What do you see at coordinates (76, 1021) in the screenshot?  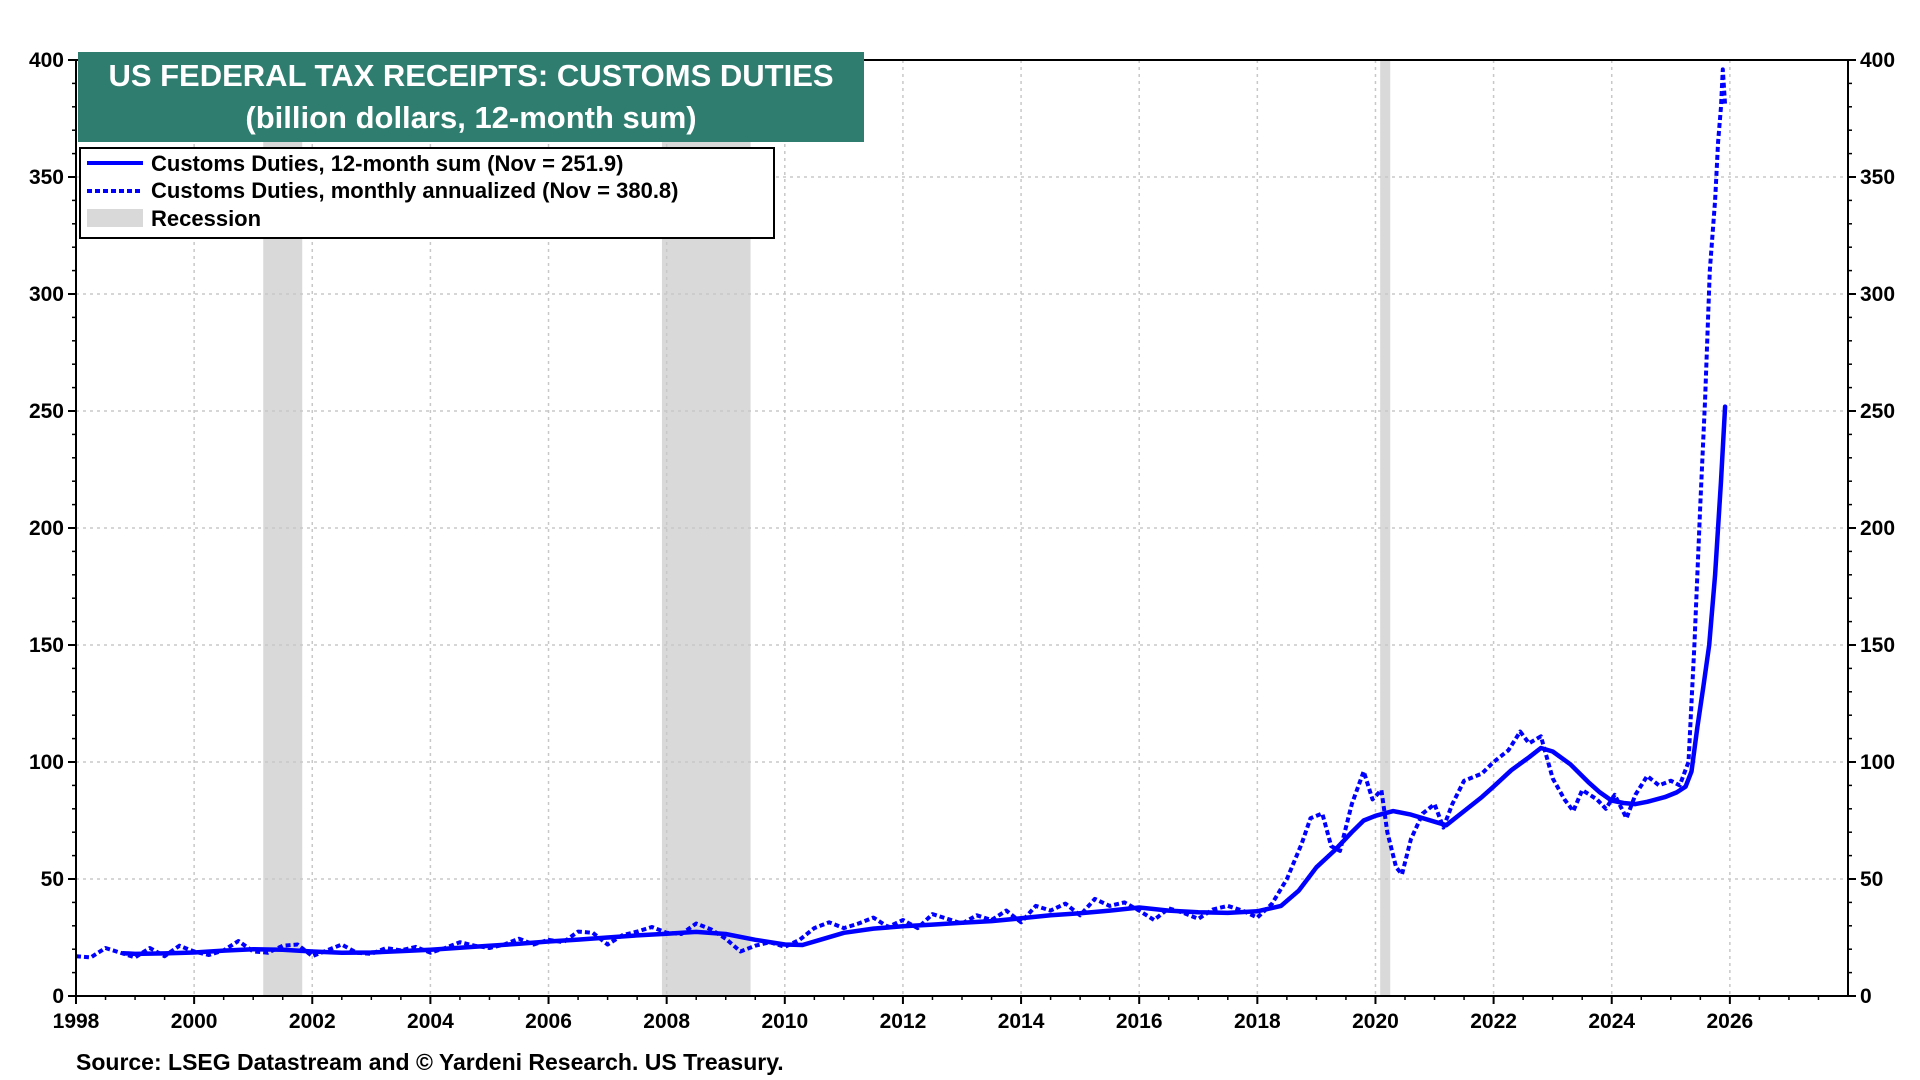 I see `x-tick-label-1998: 1998` at bounding box center [76, 1021].